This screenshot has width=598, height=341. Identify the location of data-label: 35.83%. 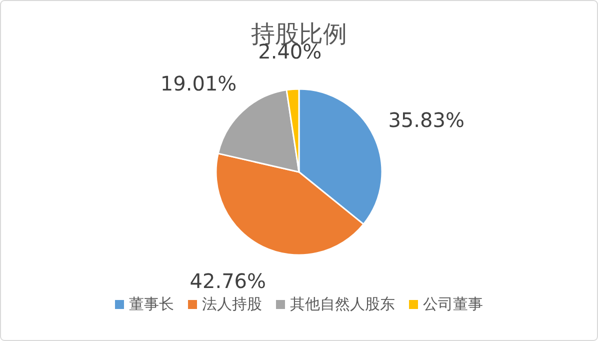
(426, 120).